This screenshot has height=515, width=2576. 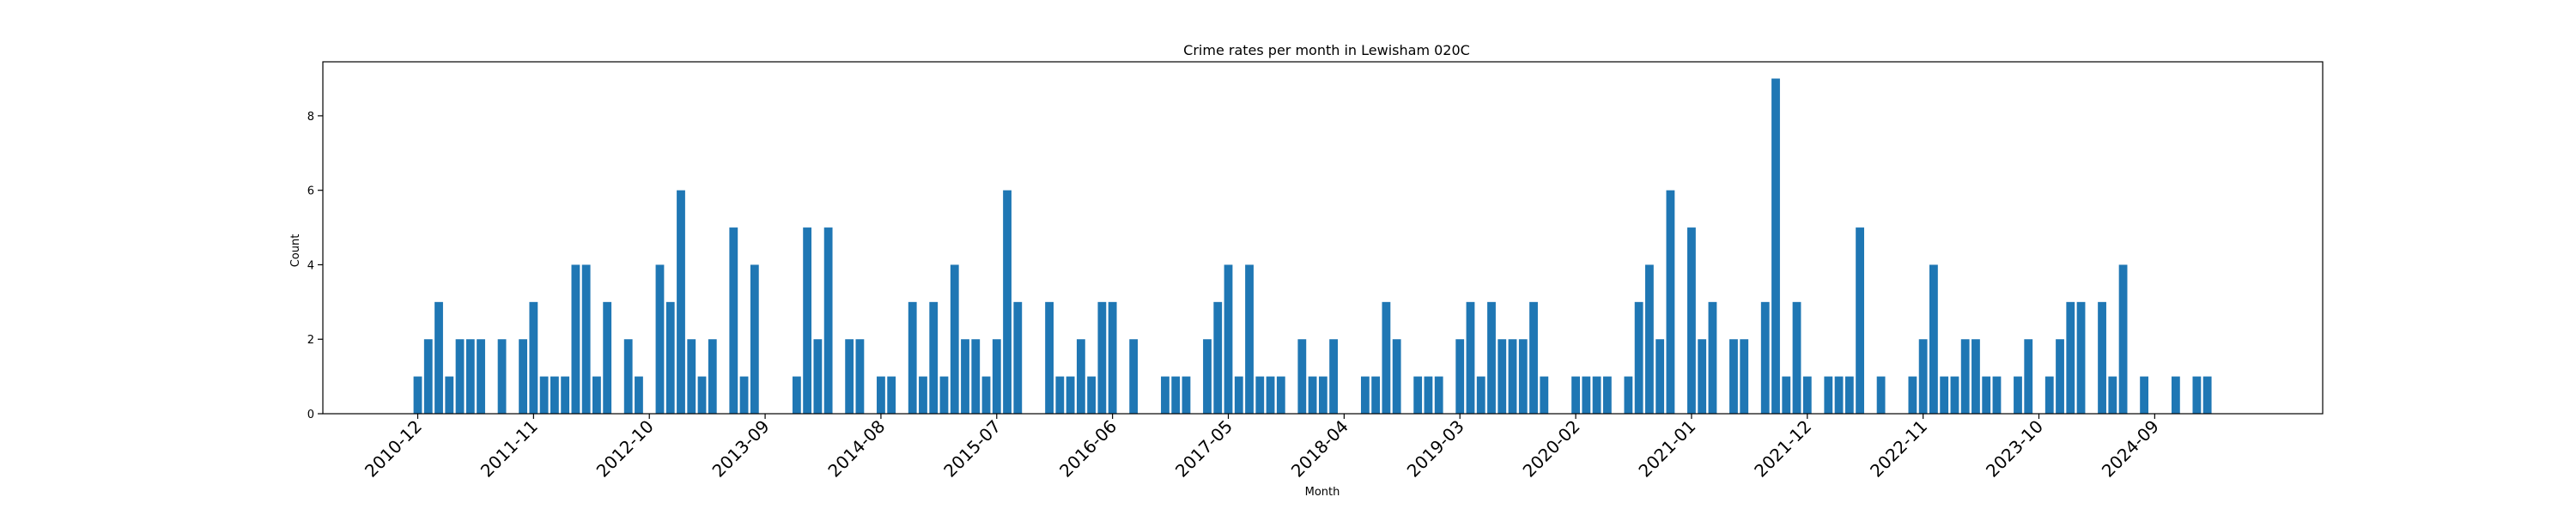 I want to click on x-tick-label: 2010-12, so click(x=393, y=449).